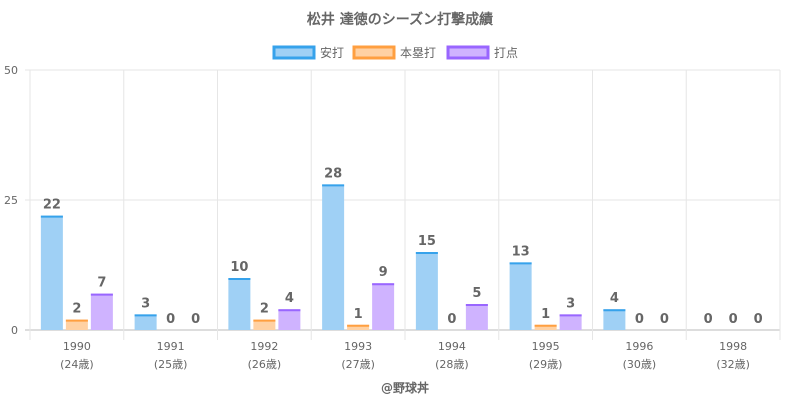 The width and height of the screenshot is (800, 404). What do you see at coordinates (171, 346) in the screenshot?
I see `x-tick-label: 1991` at bounding box center [171, 346].